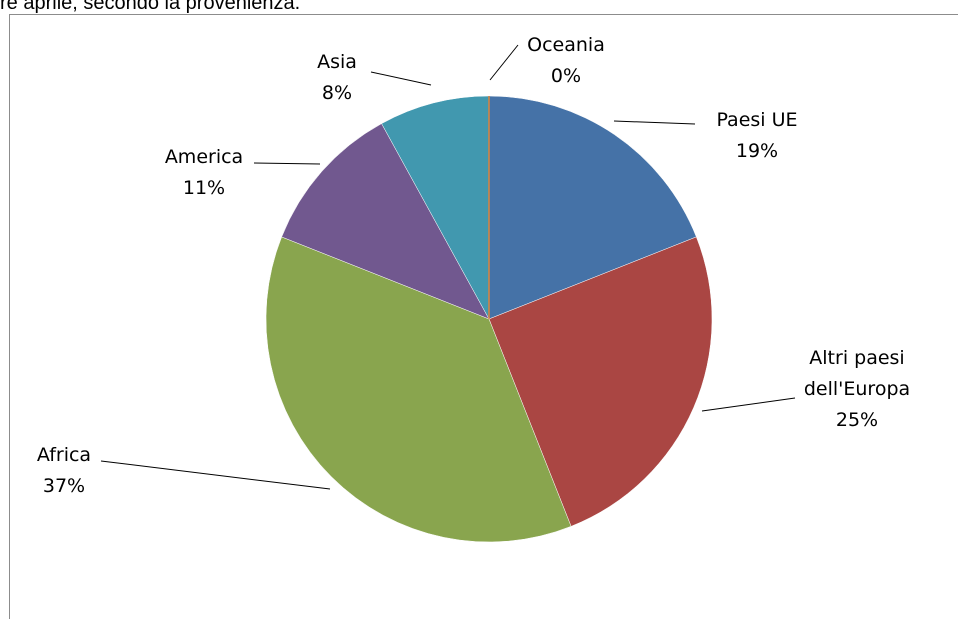  What do you see at coordinates (654, 122) in the screenshot?
I see `leader-line-paesi-ue` at bounding box center [654, 122].